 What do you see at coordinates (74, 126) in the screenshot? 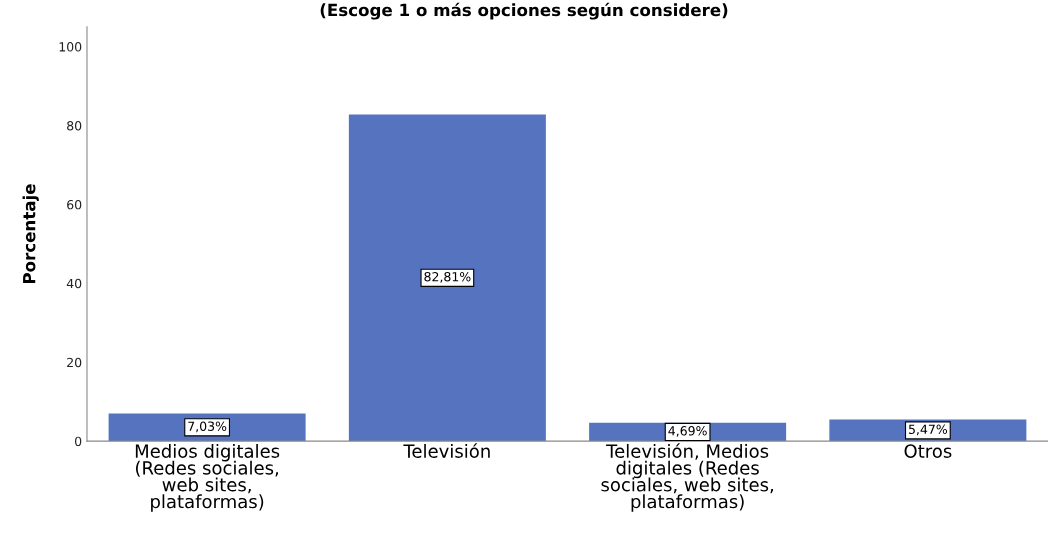
I see `y-tick-label: 80` at bounding box center [74, 126].